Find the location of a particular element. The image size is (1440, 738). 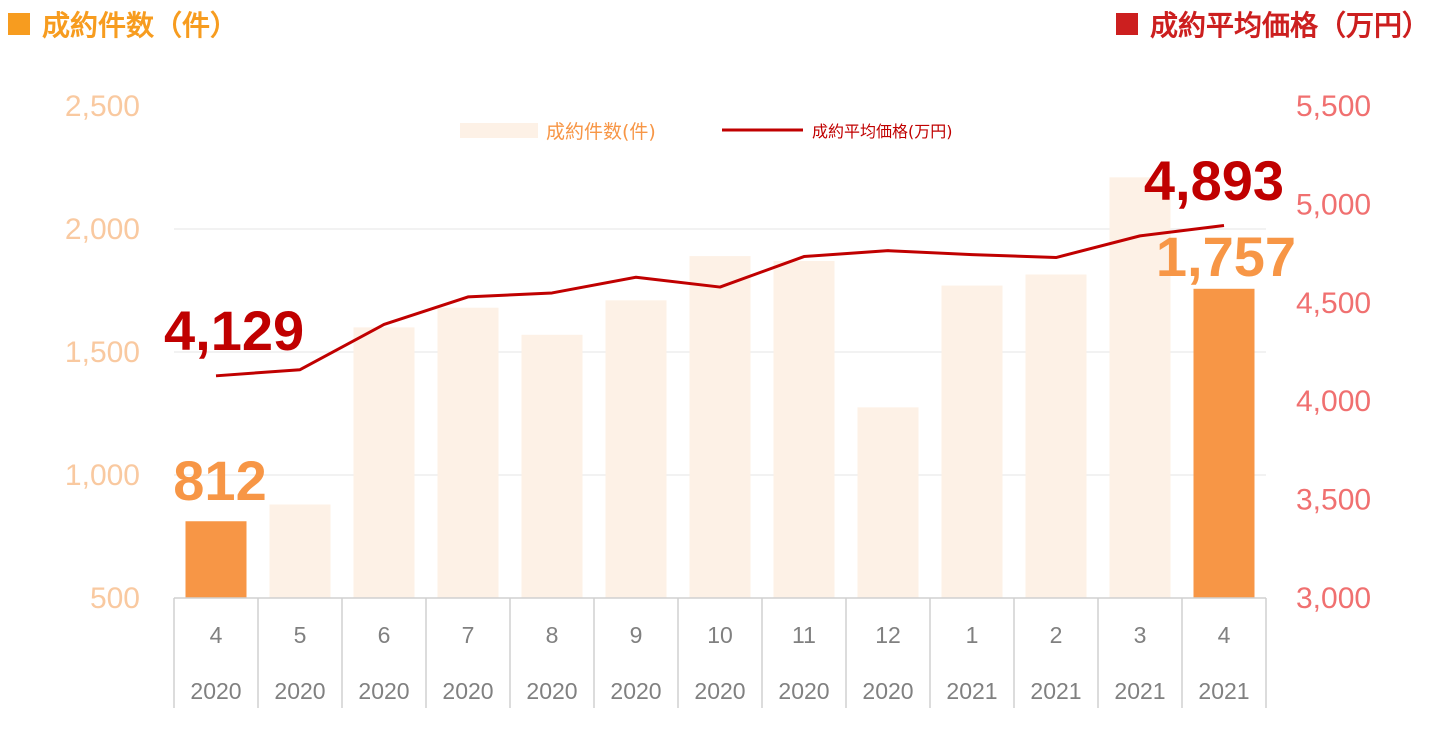

left-tick-label: 1,500 is located at coordinates (102, 352).